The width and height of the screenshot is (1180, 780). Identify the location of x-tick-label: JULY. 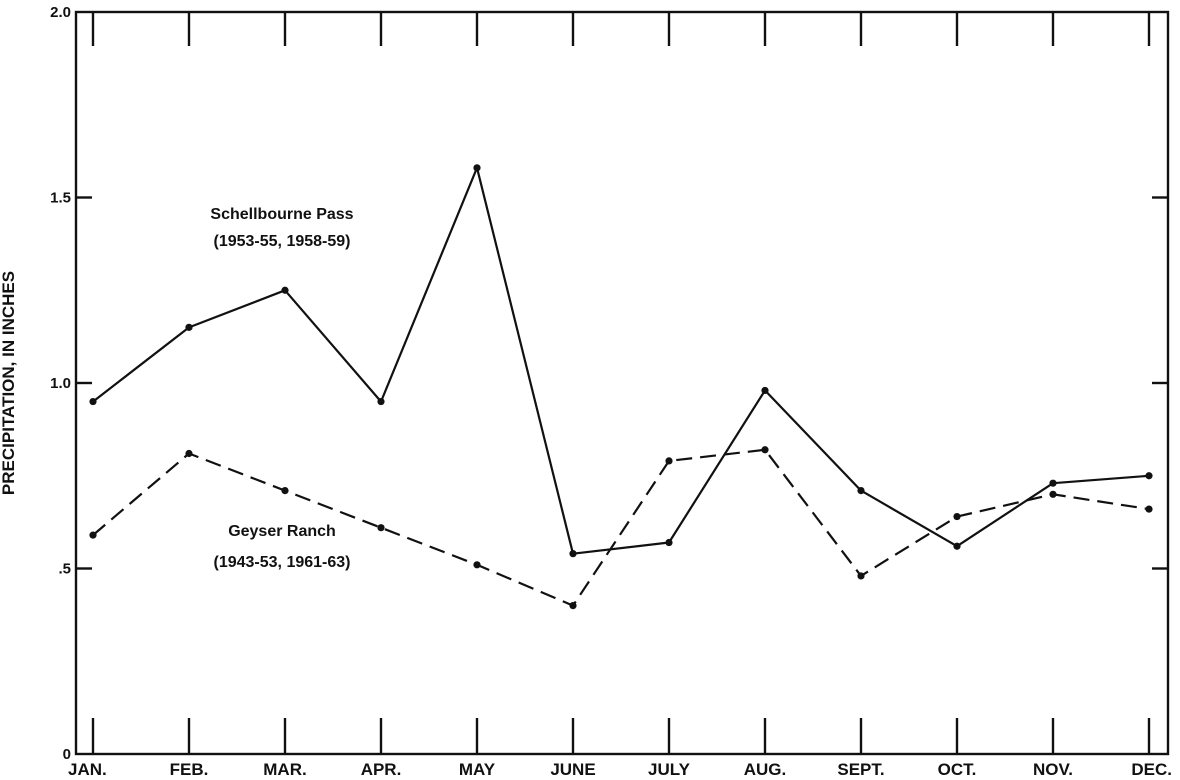
(669, 769).